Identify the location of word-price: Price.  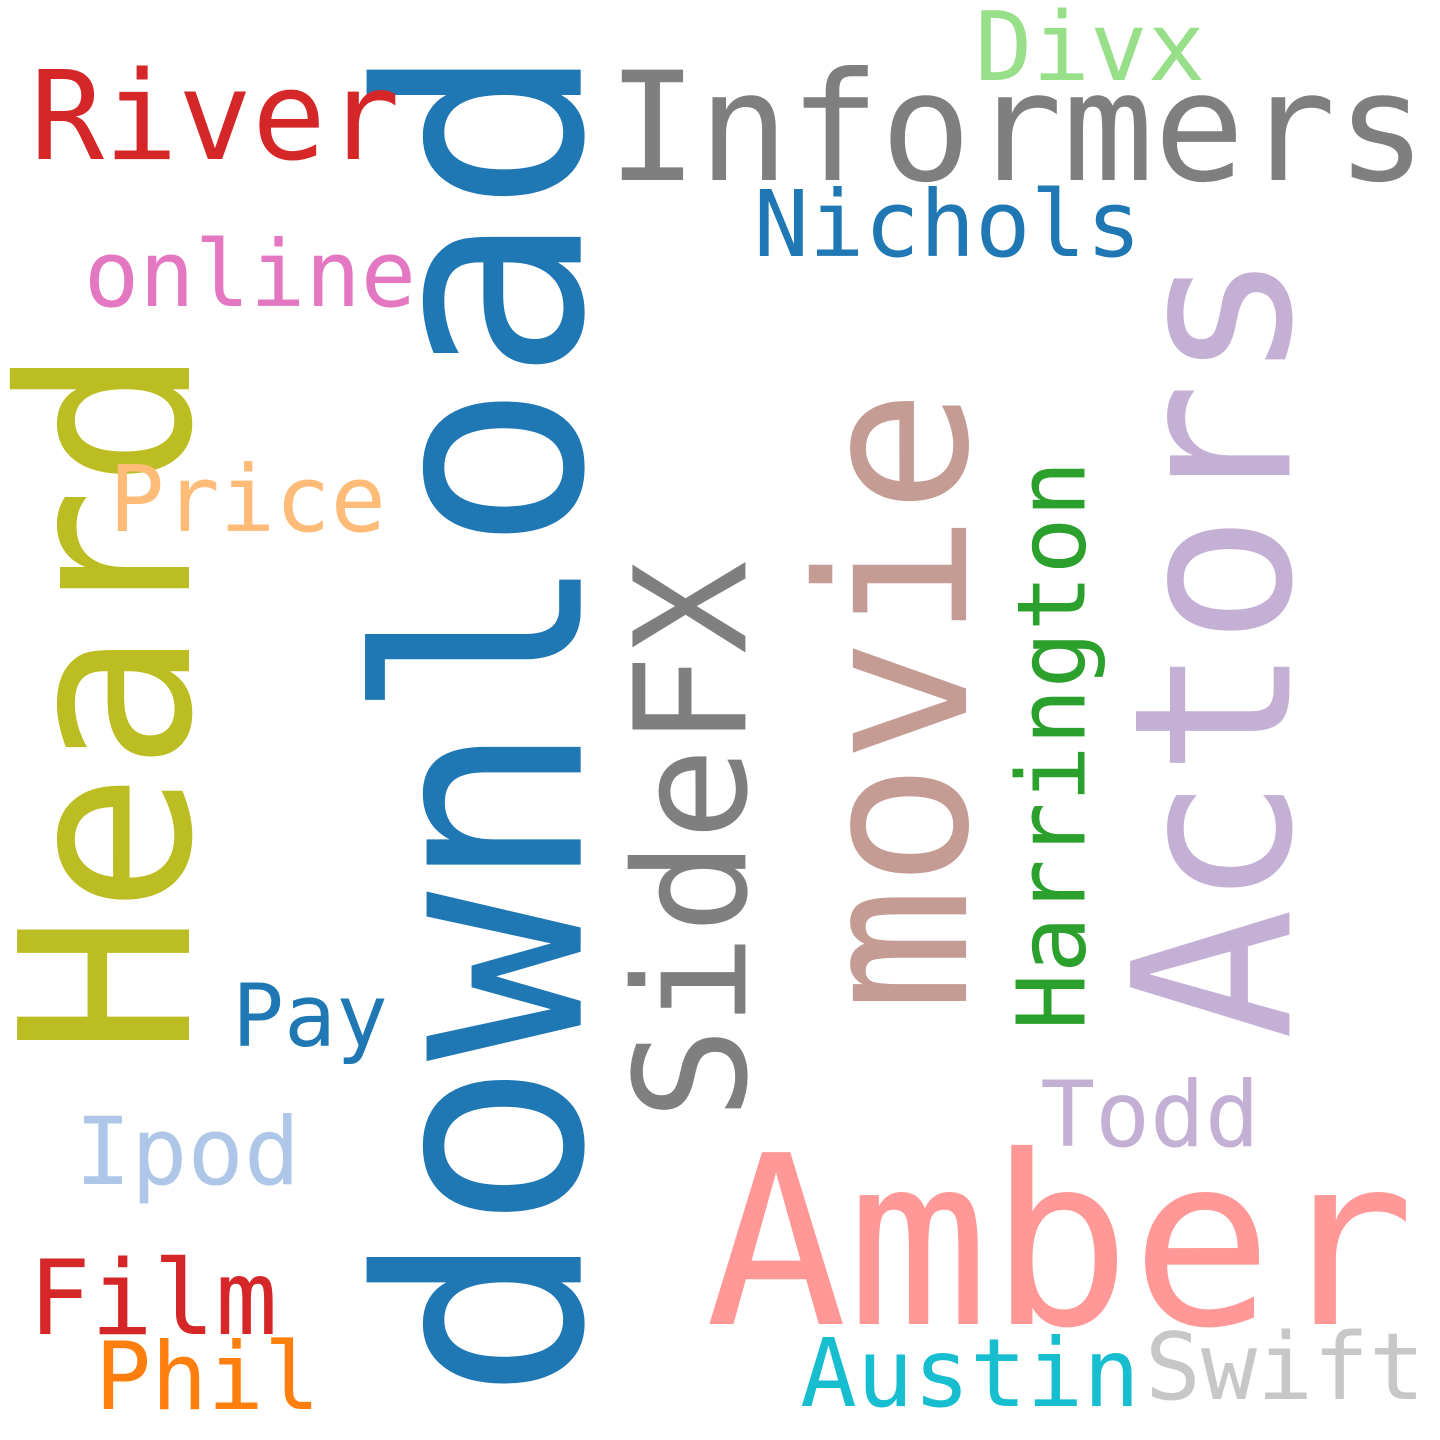
(247, 499).